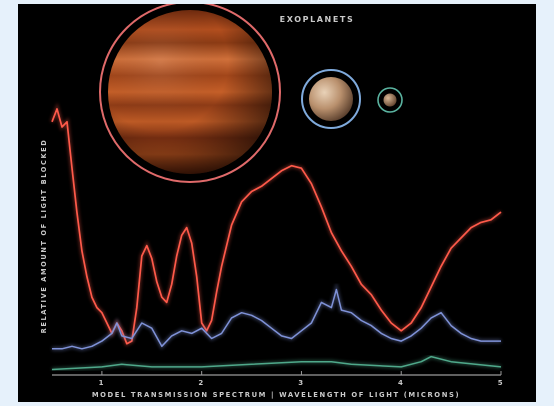 The image size is (554, 406). I want to click on x-tick-label: 5, so click(501, 383).